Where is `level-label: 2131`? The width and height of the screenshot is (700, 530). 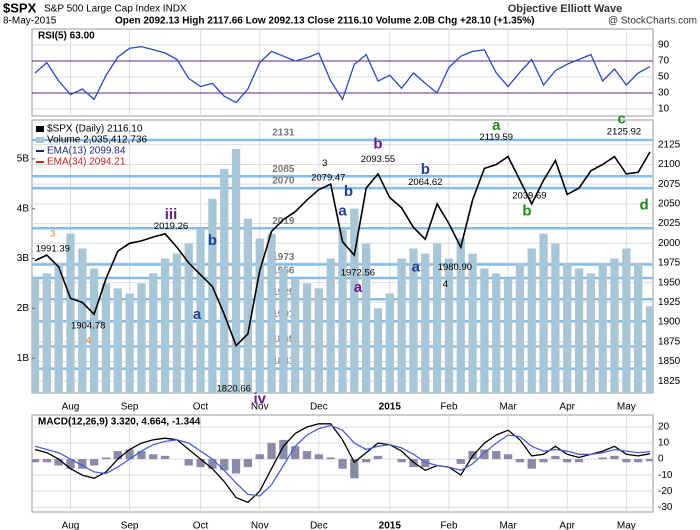
level-label: 2131 is located at coordinates (283, 133).